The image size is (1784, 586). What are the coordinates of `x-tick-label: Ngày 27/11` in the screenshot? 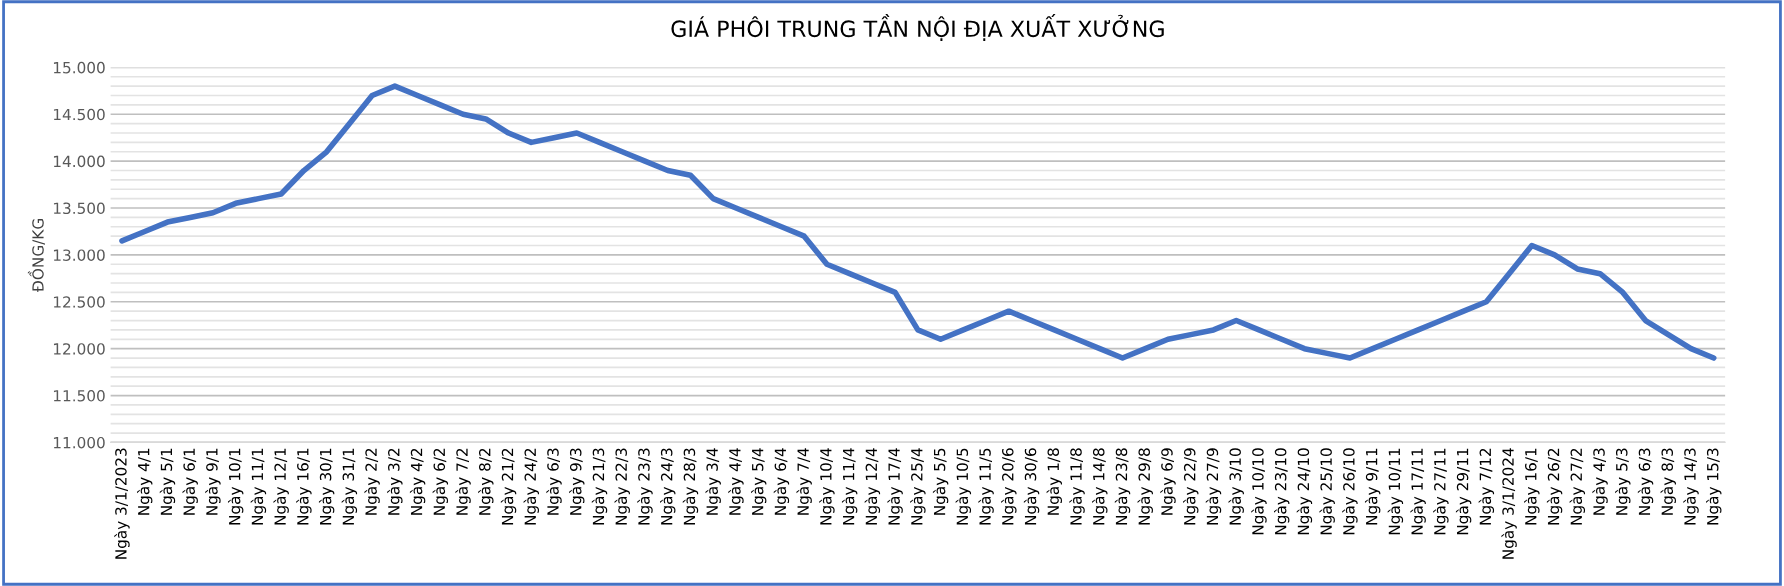 It's located at (1441, 491).